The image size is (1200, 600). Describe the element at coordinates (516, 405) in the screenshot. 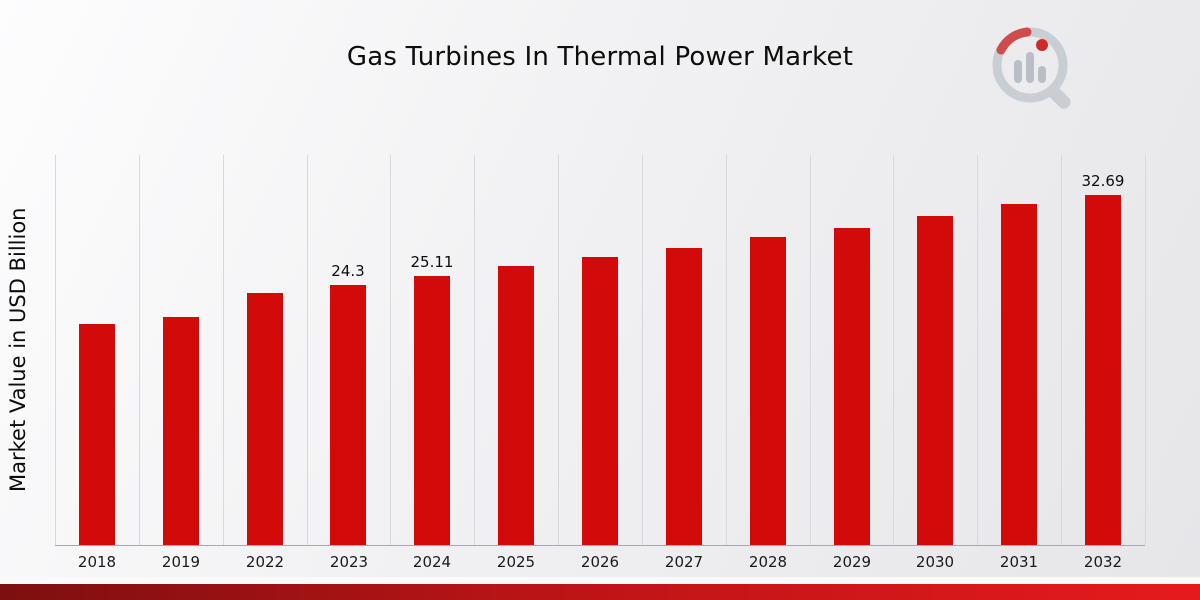

I see `bar-2025` at that location.